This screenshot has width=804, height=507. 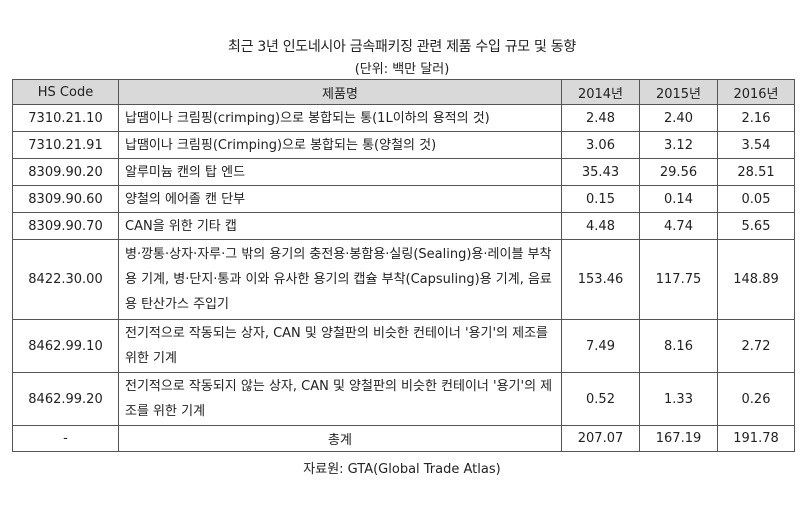 I want to click on value-2014-cell: 2.48, so click(x=600, y=118).